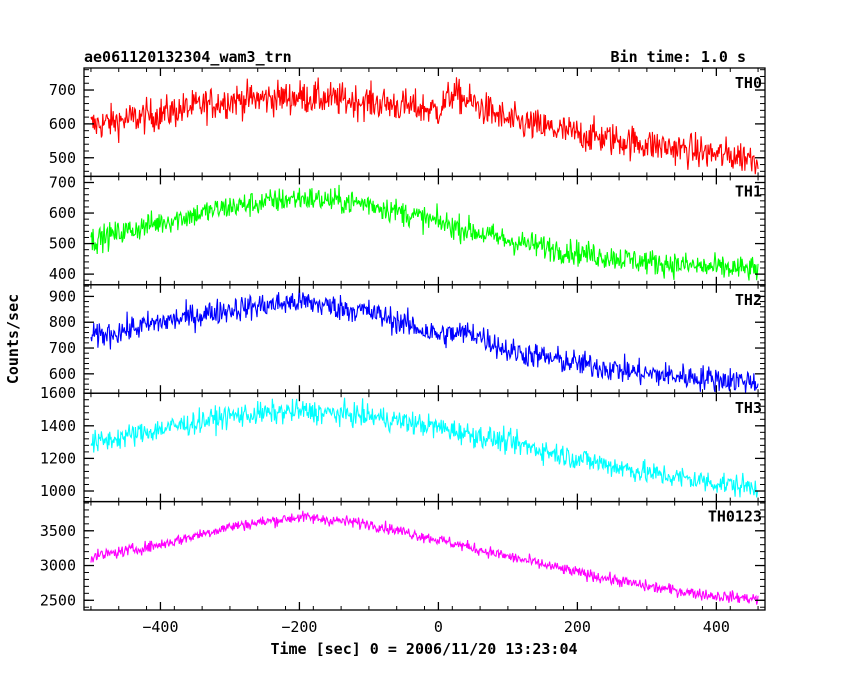 Image resolution: width=850 pixels, height=680 pixels. Describe the element at coordinates (678, 57) in the screenshot. I see `bin-time-label: Bin time: 1.0 s` at that location.